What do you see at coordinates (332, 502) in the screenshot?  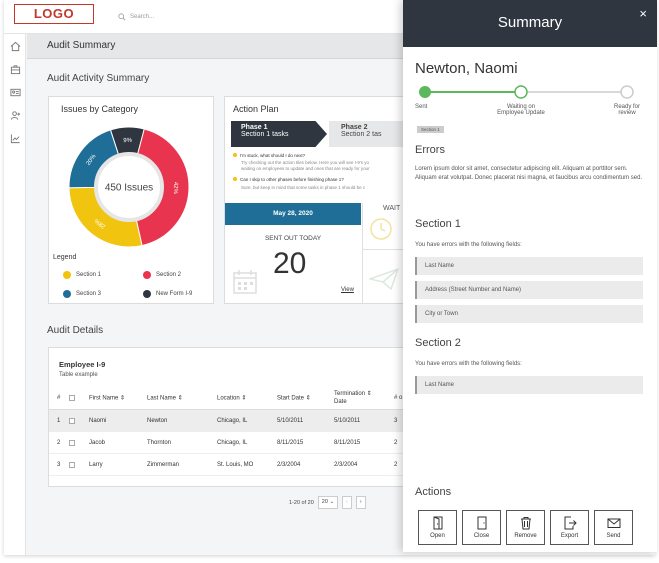 I see `chevron-down-icon: ⌄` at bounding box center [332, 502].